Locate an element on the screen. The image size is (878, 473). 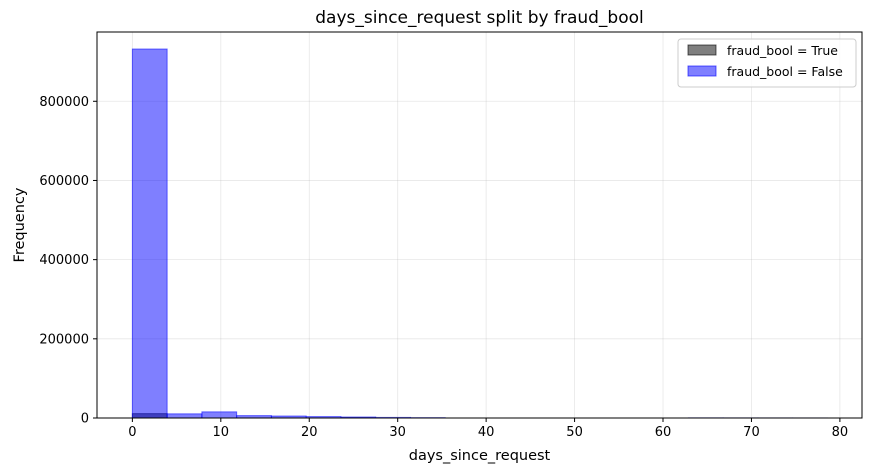
x-axis-title: days_since_request is located at coordinates (480, 456).